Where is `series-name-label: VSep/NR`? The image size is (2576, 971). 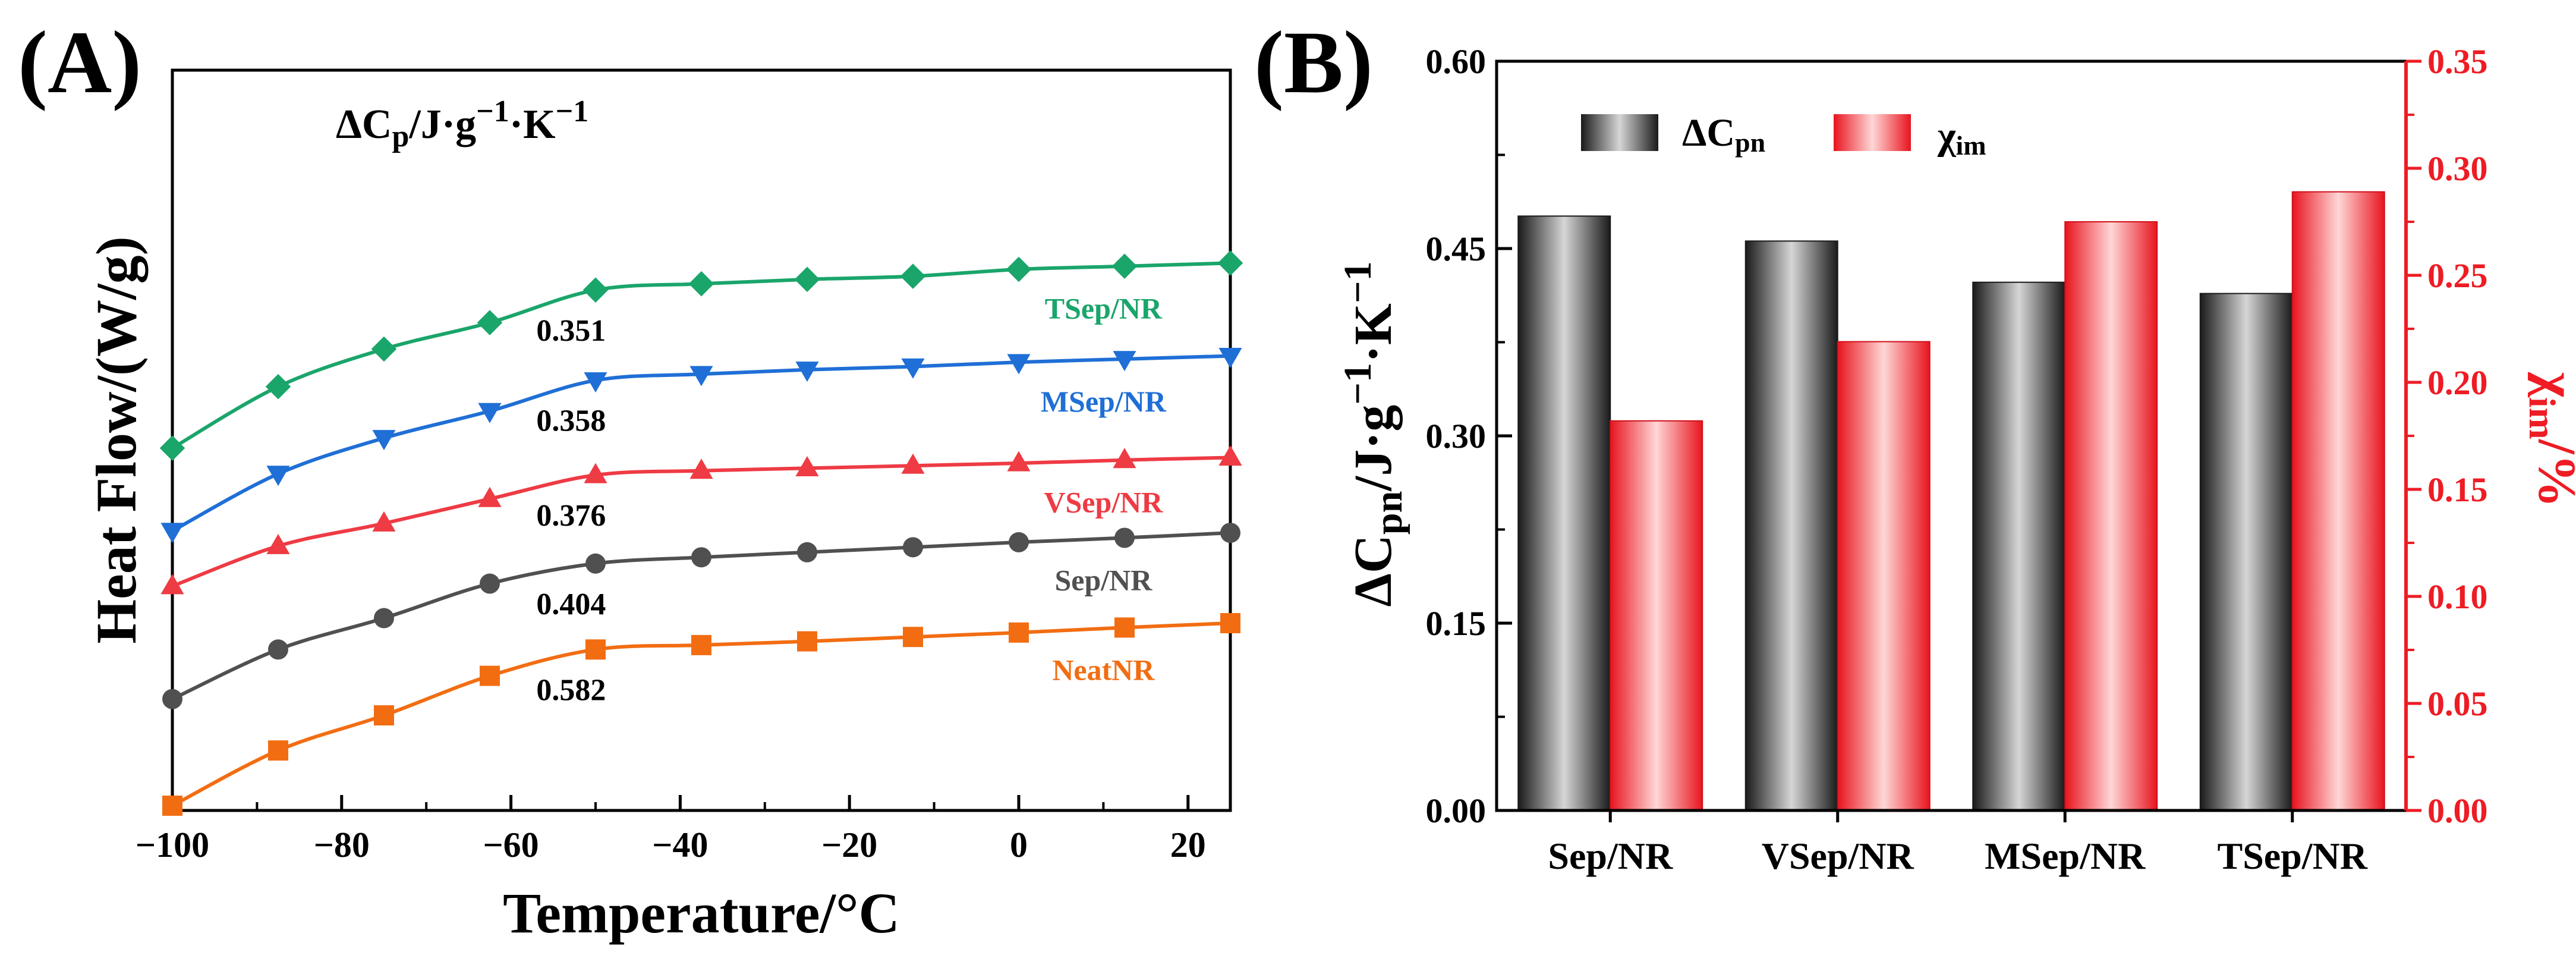
series-name-label: VSep/NR is located at coordinates (1103, 502).